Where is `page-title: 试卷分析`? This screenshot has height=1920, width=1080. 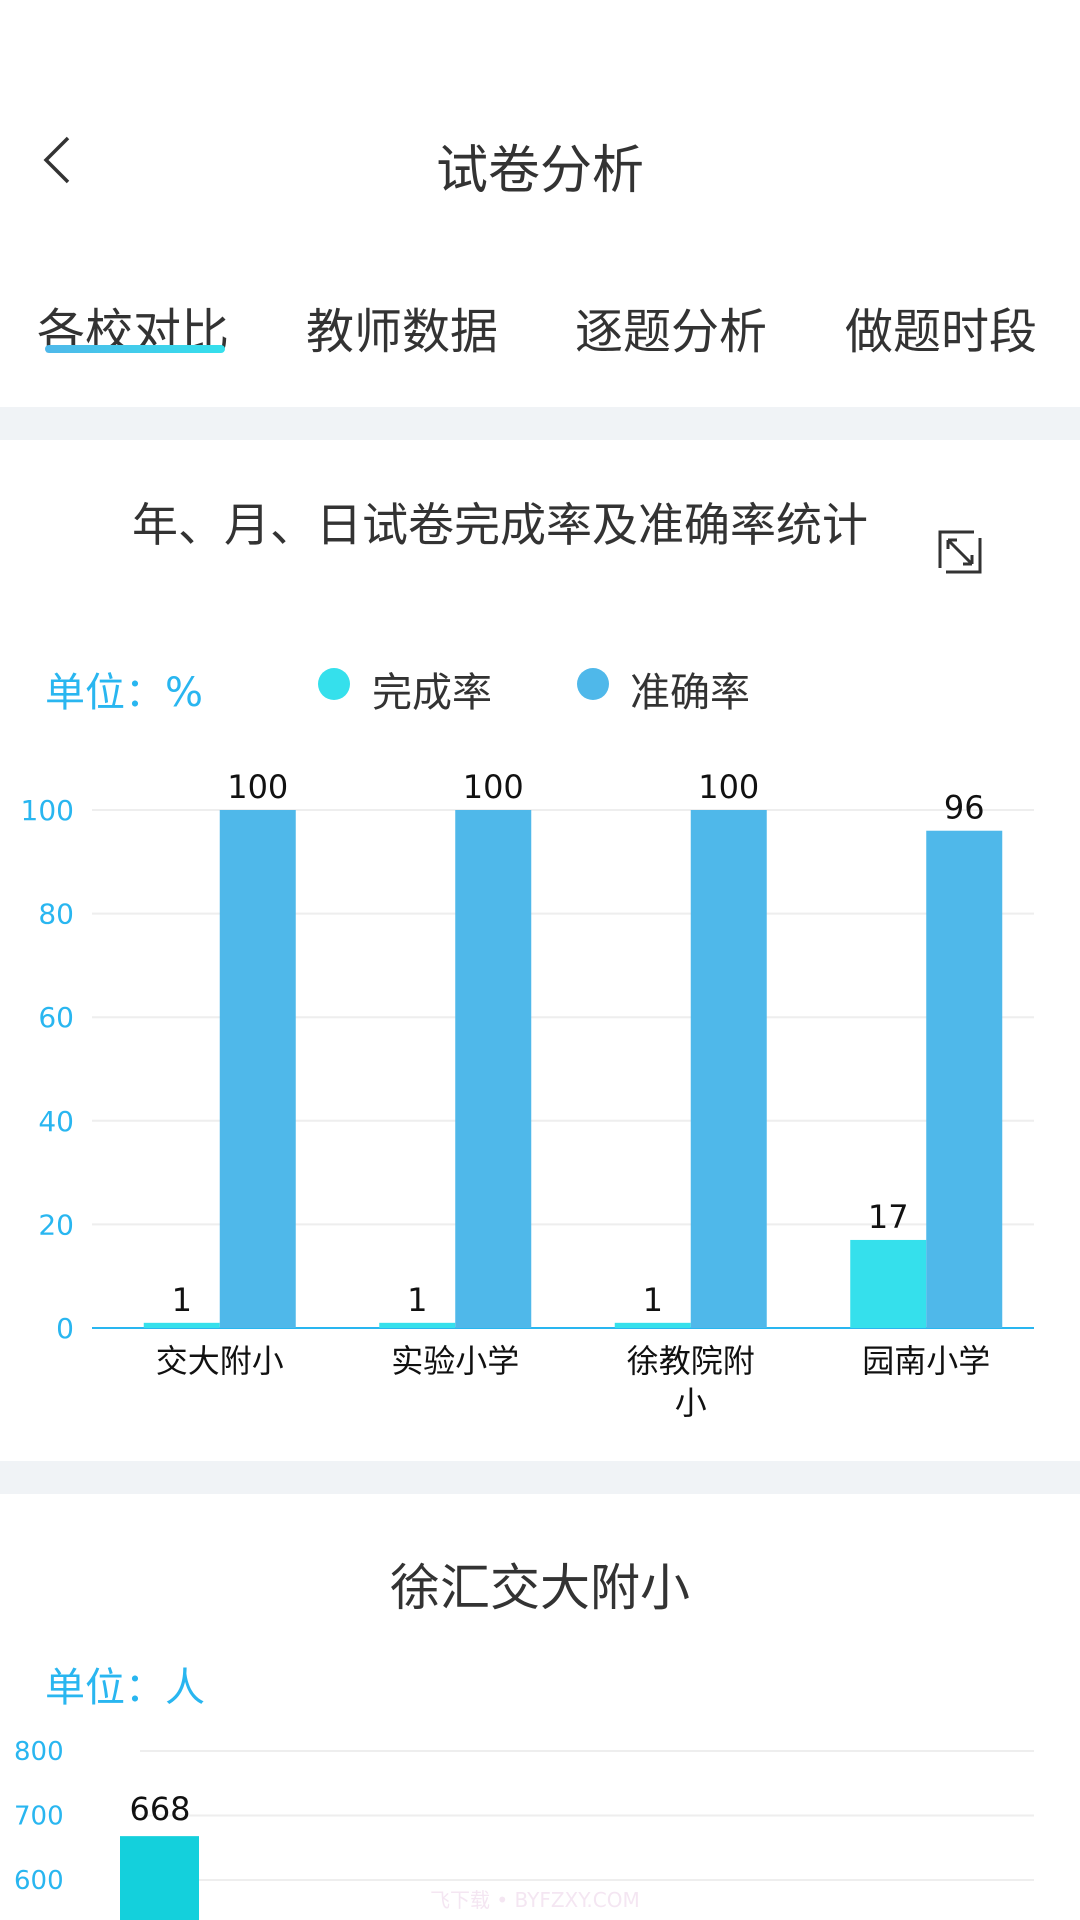
page-title: 试卷分析 is located at coordinates (539, 171).